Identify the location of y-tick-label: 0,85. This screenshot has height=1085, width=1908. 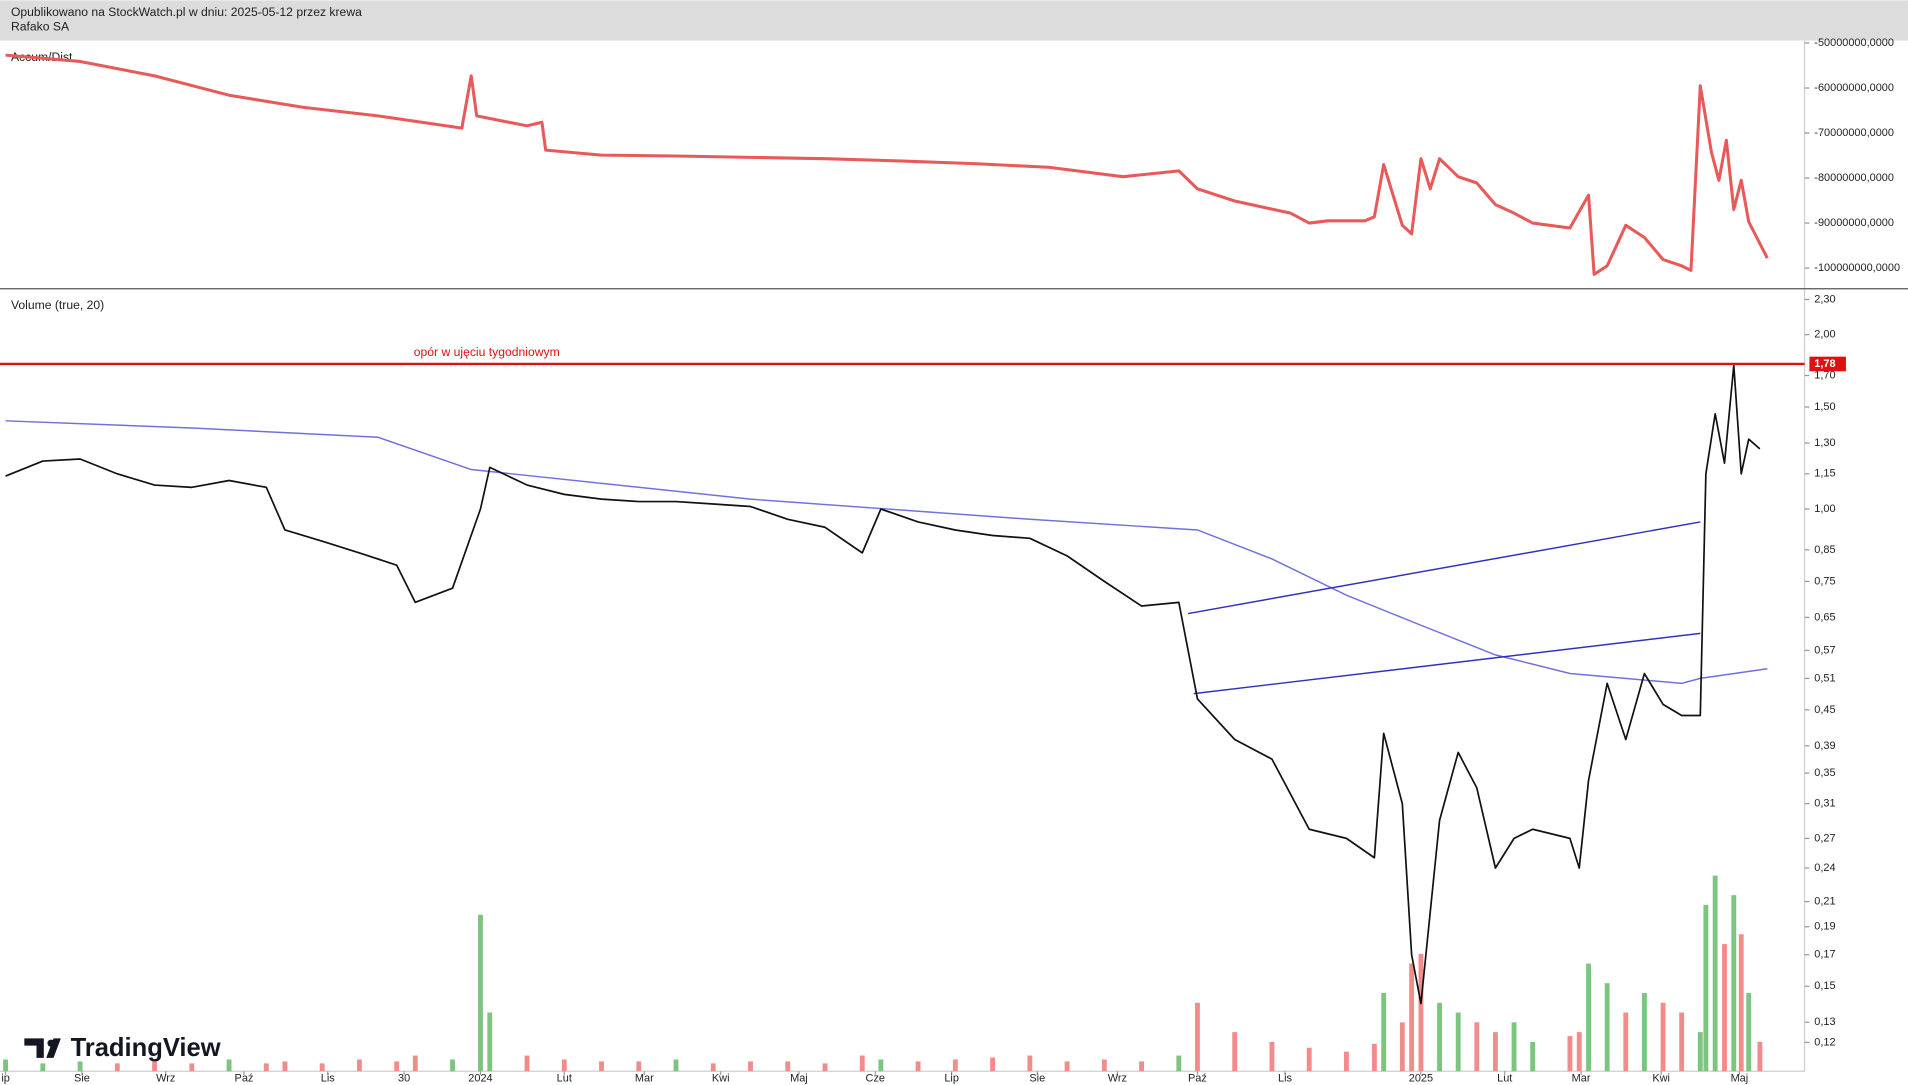
(1824, 550).